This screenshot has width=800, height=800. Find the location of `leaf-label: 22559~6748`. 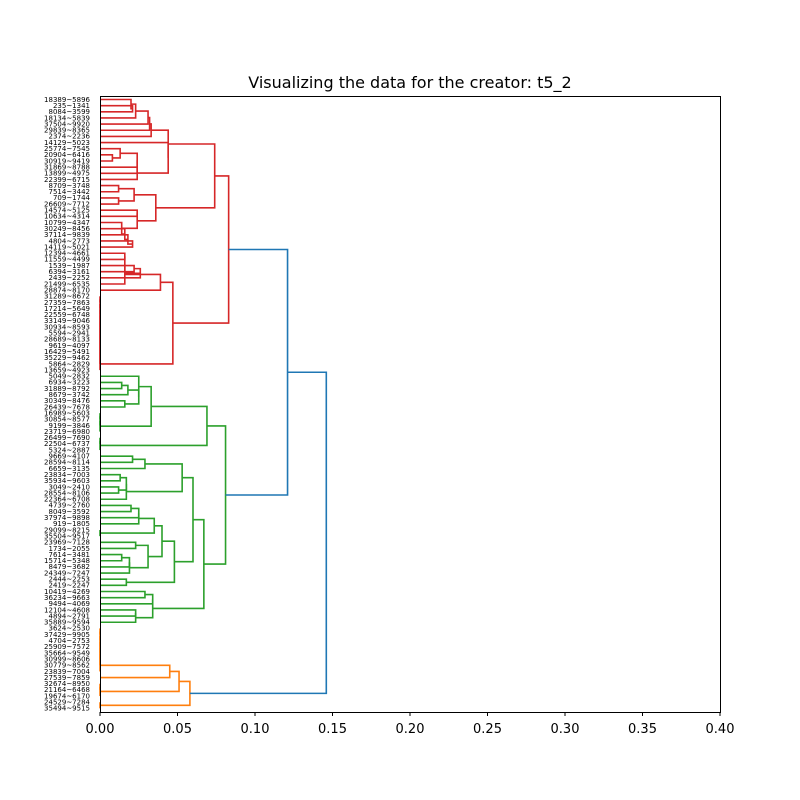

leaf-label: 22559~6748 is located at coordinates (67, 315).